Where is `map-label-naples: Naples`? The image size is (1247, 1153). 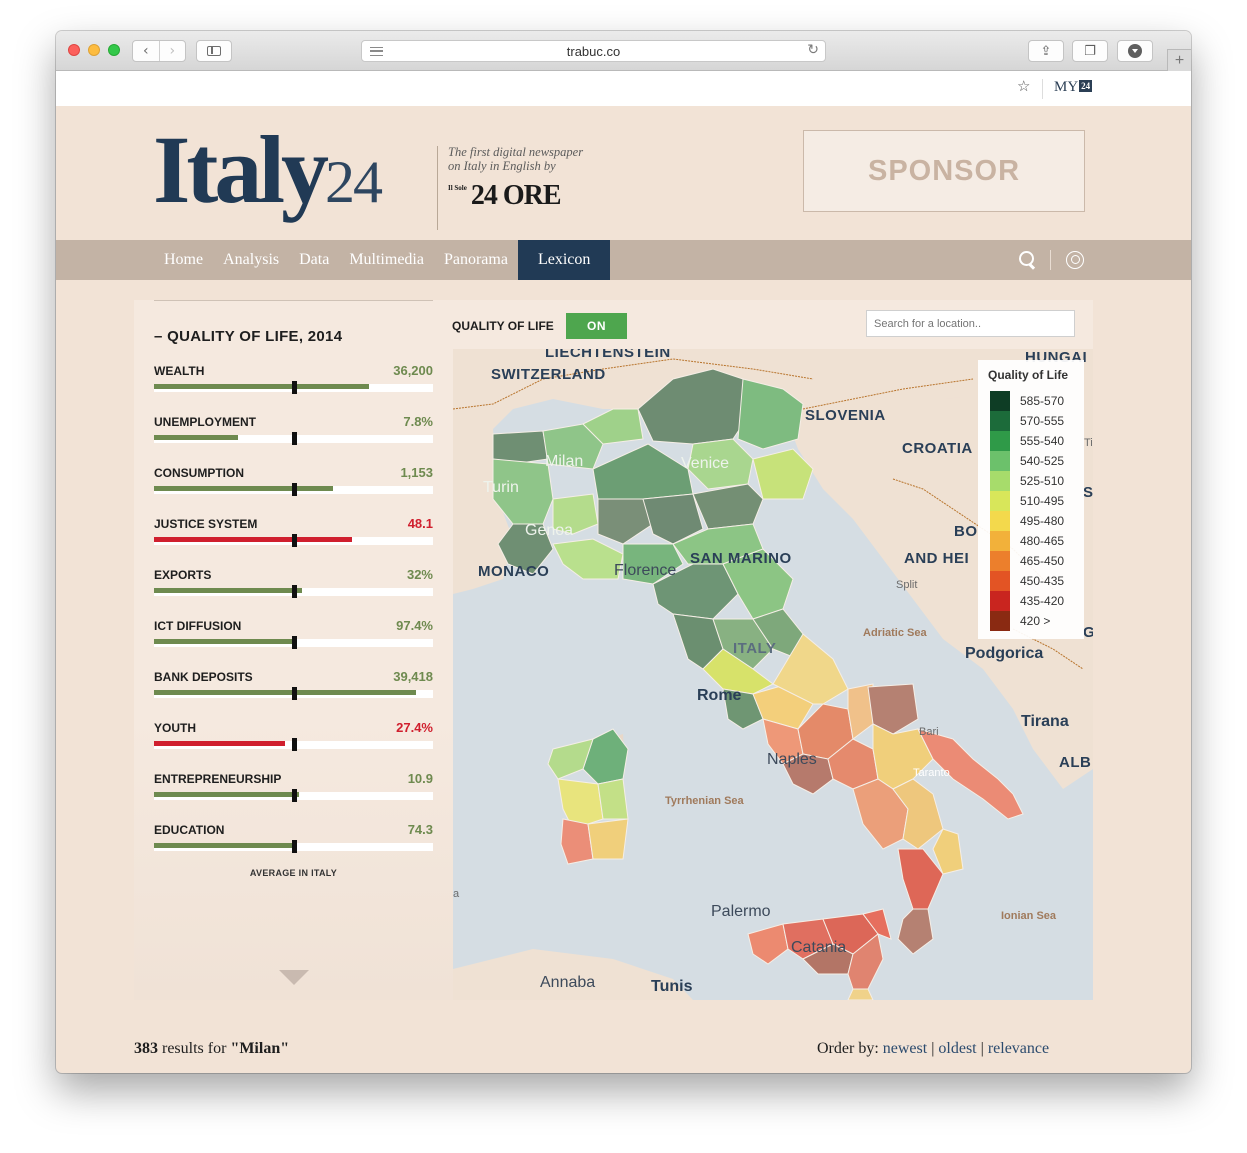 map-label-naples: Naples is located at coordinates (792, 759).